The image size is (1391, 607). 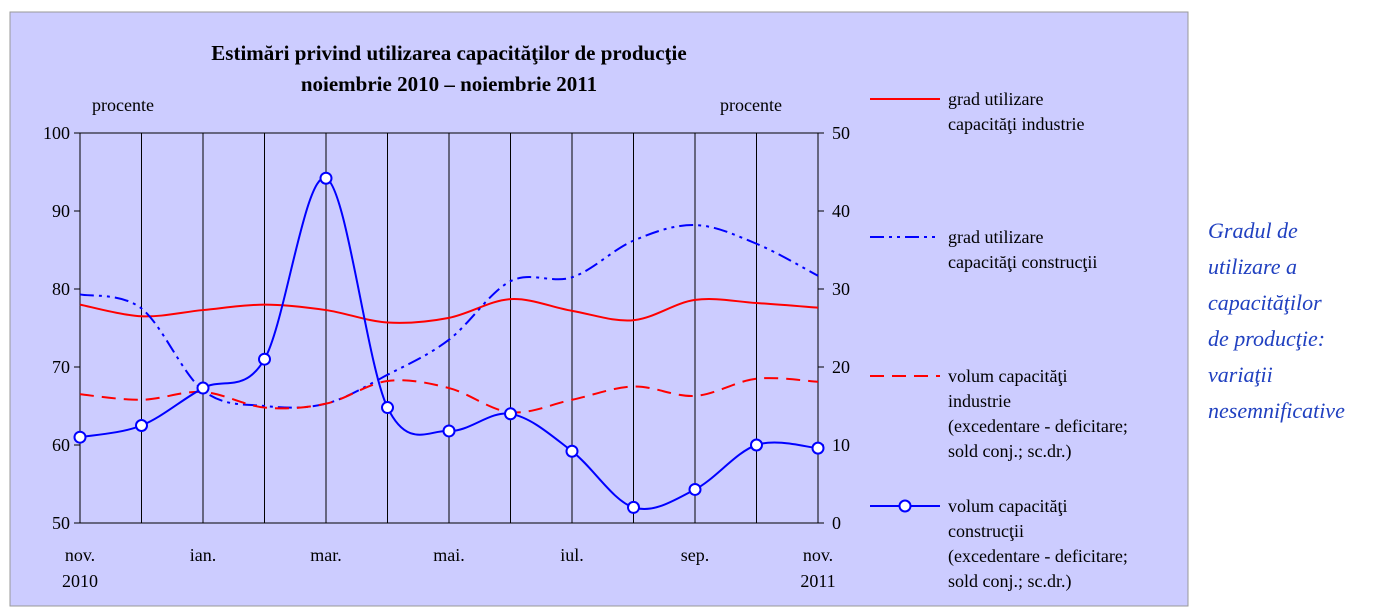 I want to click on y2-tick-label: 30, so click(x=841, y=289).